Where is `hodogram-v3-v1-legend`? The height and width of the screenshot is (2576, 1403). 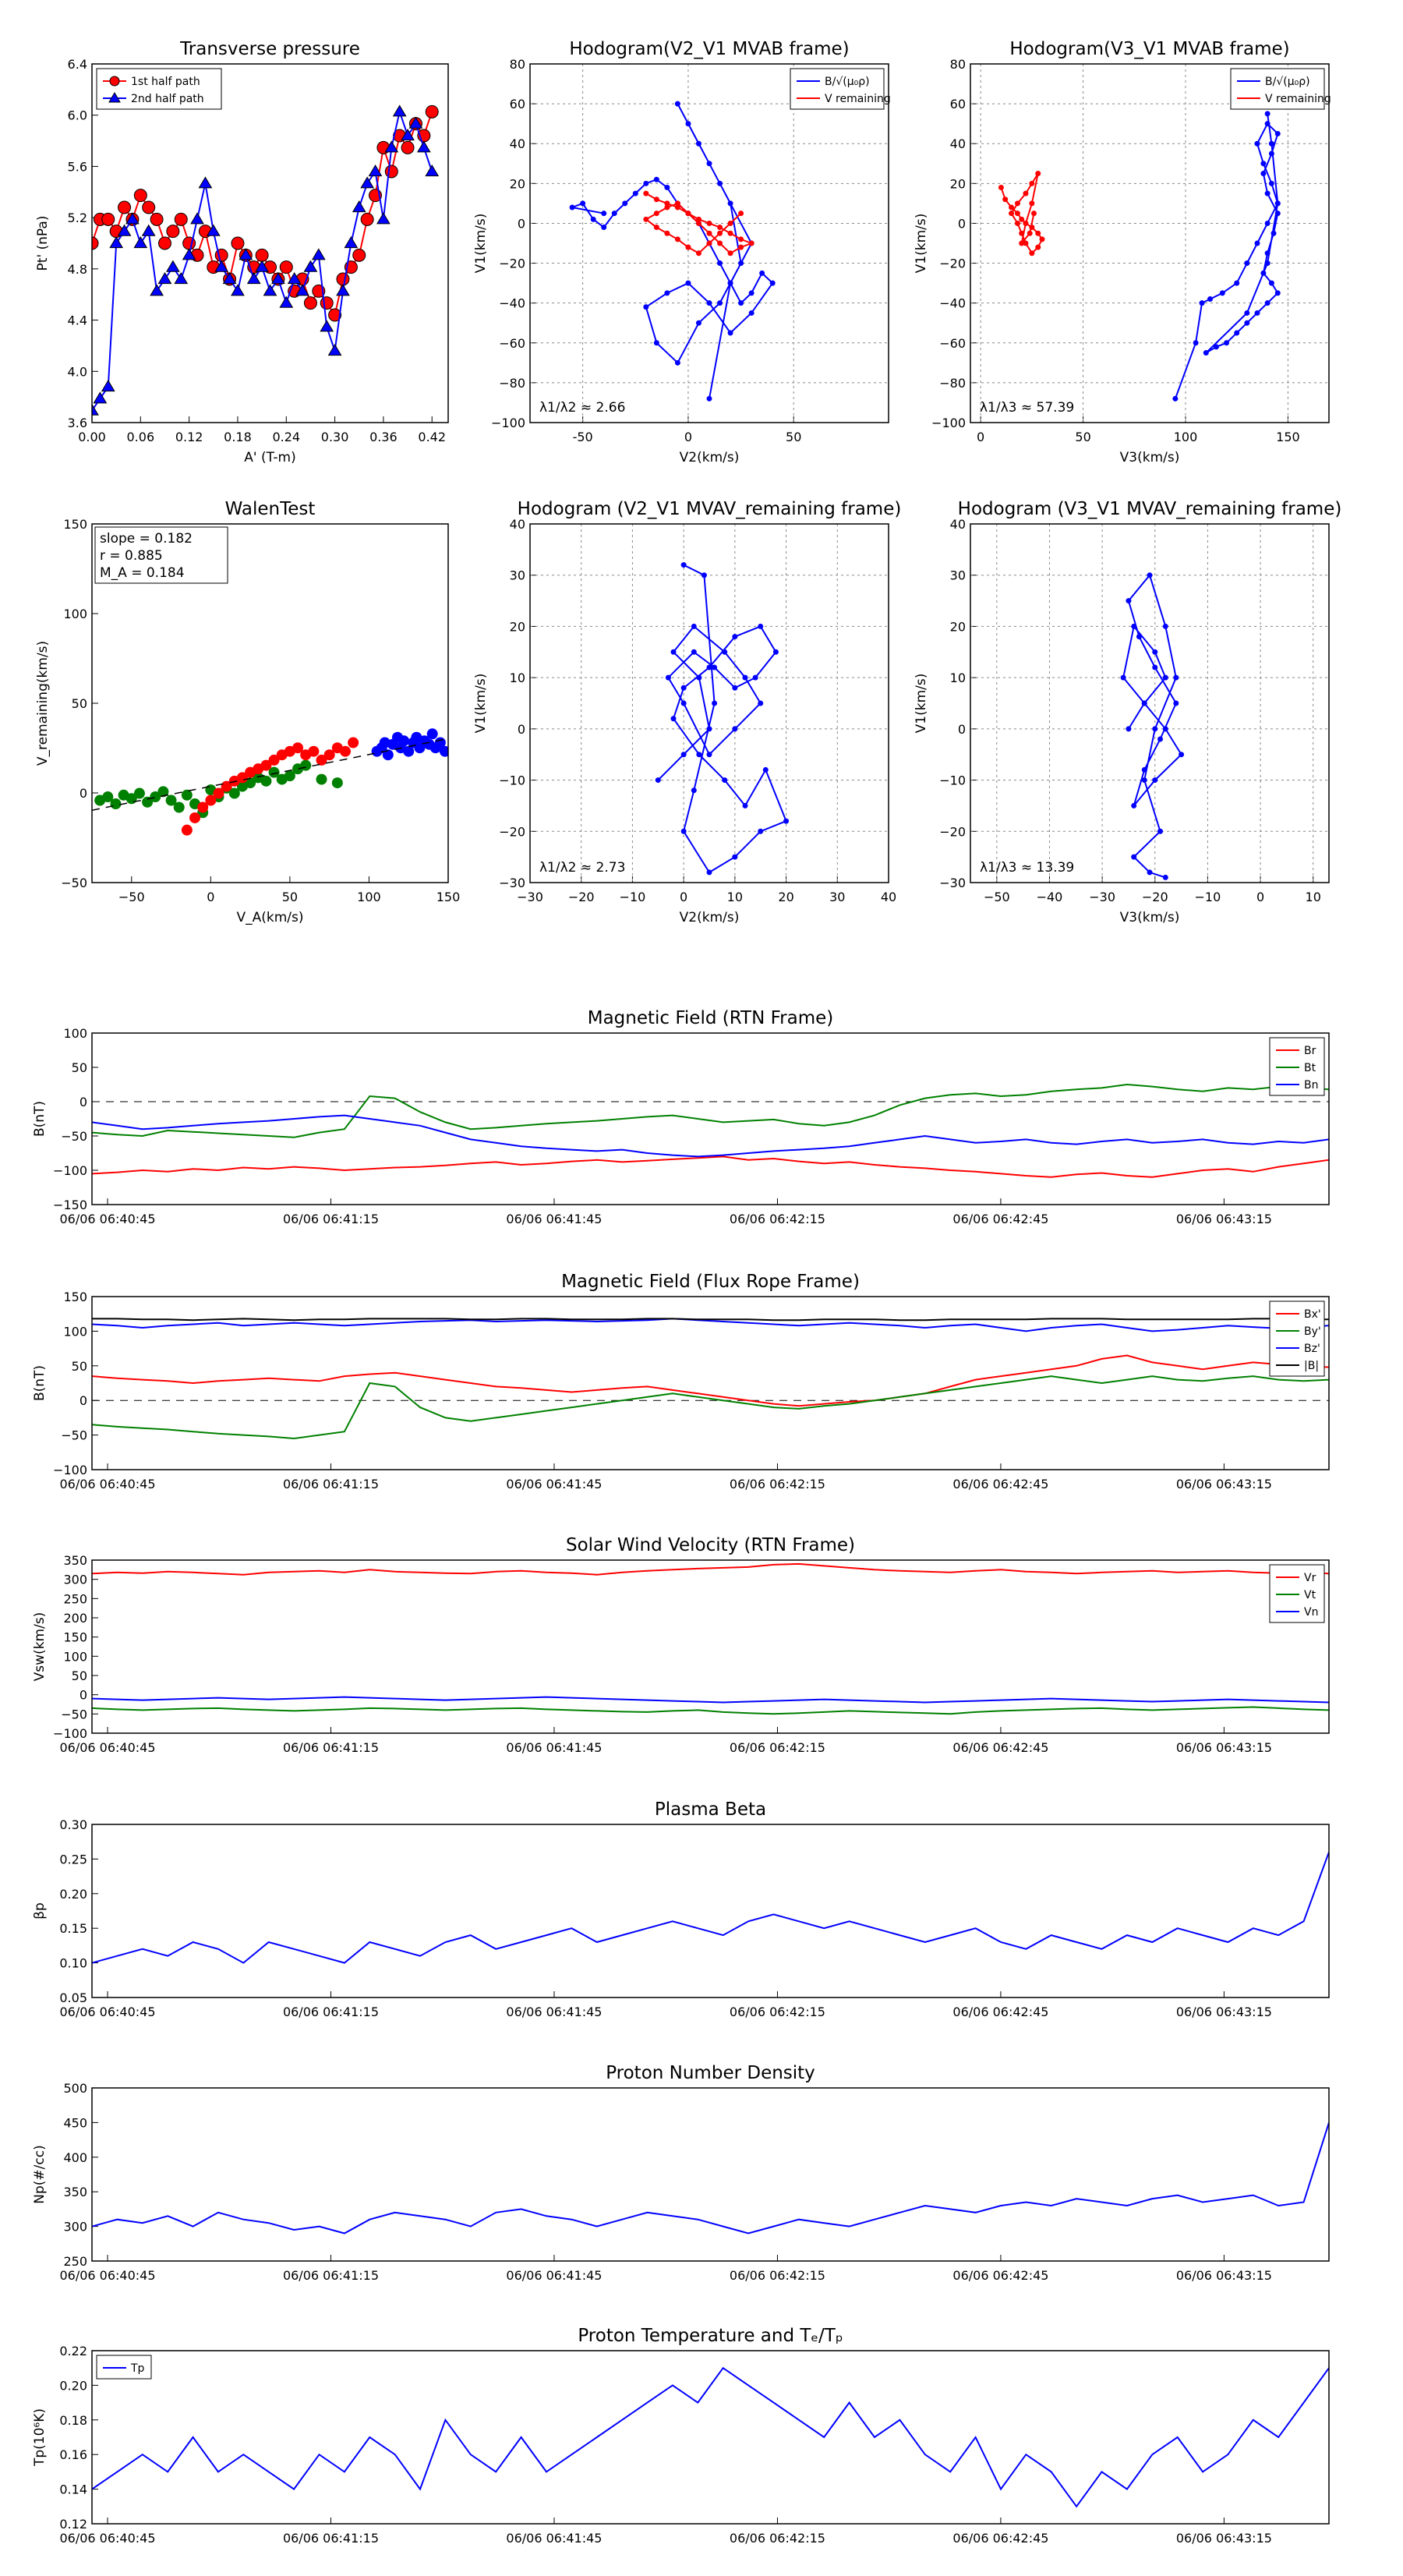 hodogram-v3-v1-legend is located at coordinates (1277, 89).